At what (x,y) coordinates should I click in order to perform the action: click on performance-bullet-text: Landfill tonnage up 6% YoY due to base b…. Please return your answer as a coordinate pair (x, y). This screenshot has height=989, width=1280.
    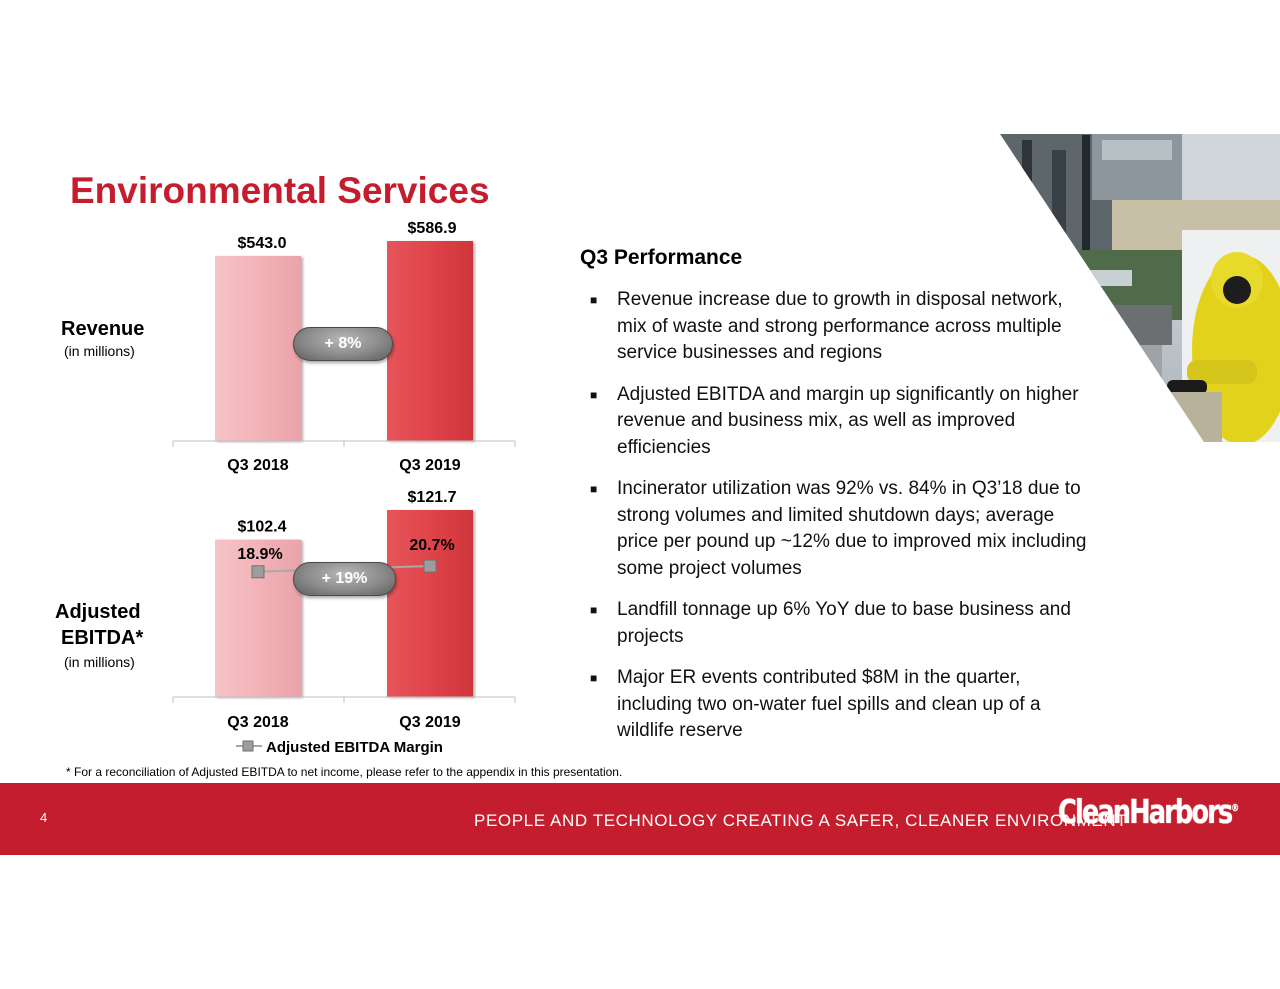
    Looking at the image, I should click on (844, 623).